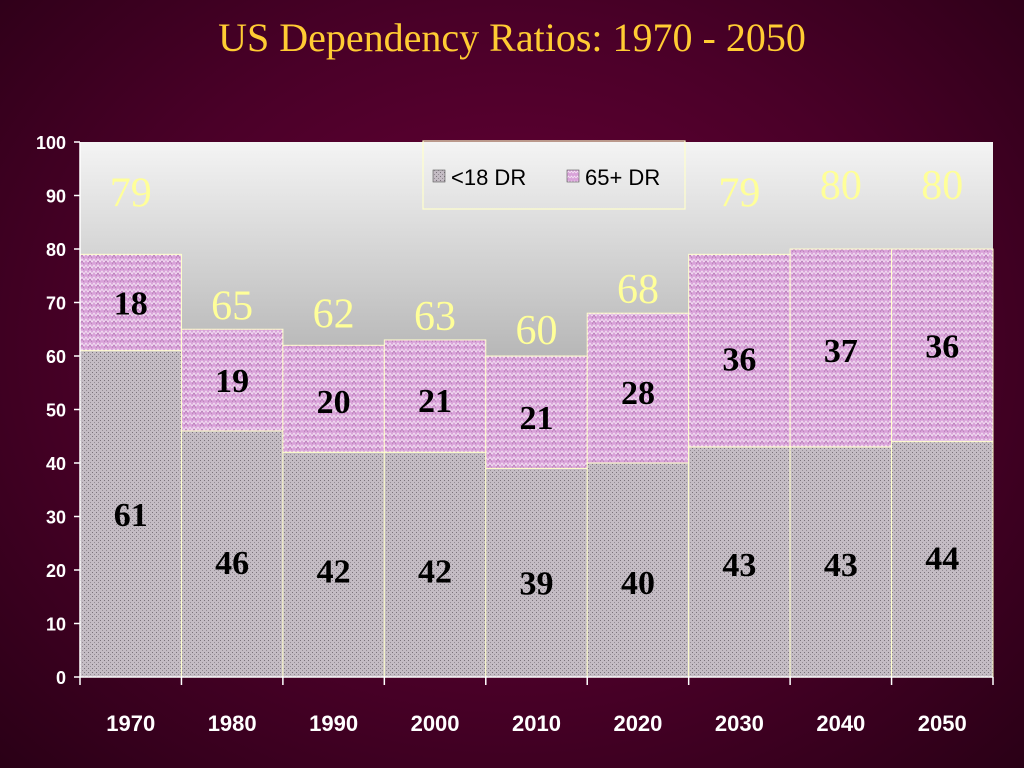 Image resolution: width=1024 pixels, height=768 pixels. I want to click on y-tick-label: 80, so click(56, 250).